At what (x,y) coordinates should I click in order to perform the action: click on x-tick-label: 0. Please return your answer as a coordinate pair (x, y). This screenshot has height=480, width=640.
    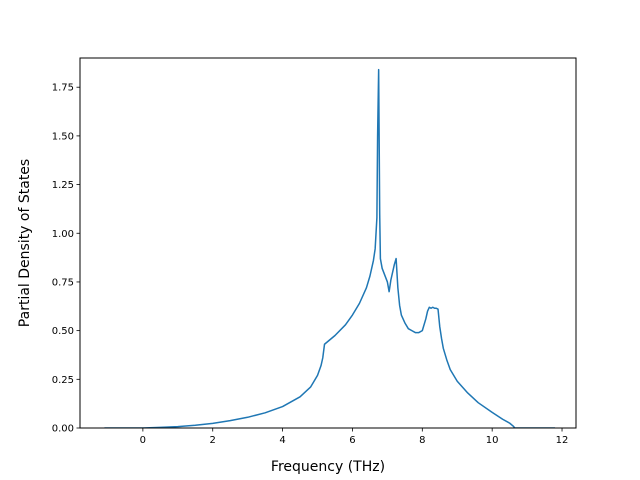
    Looking at the image, I should click on (143, 440).